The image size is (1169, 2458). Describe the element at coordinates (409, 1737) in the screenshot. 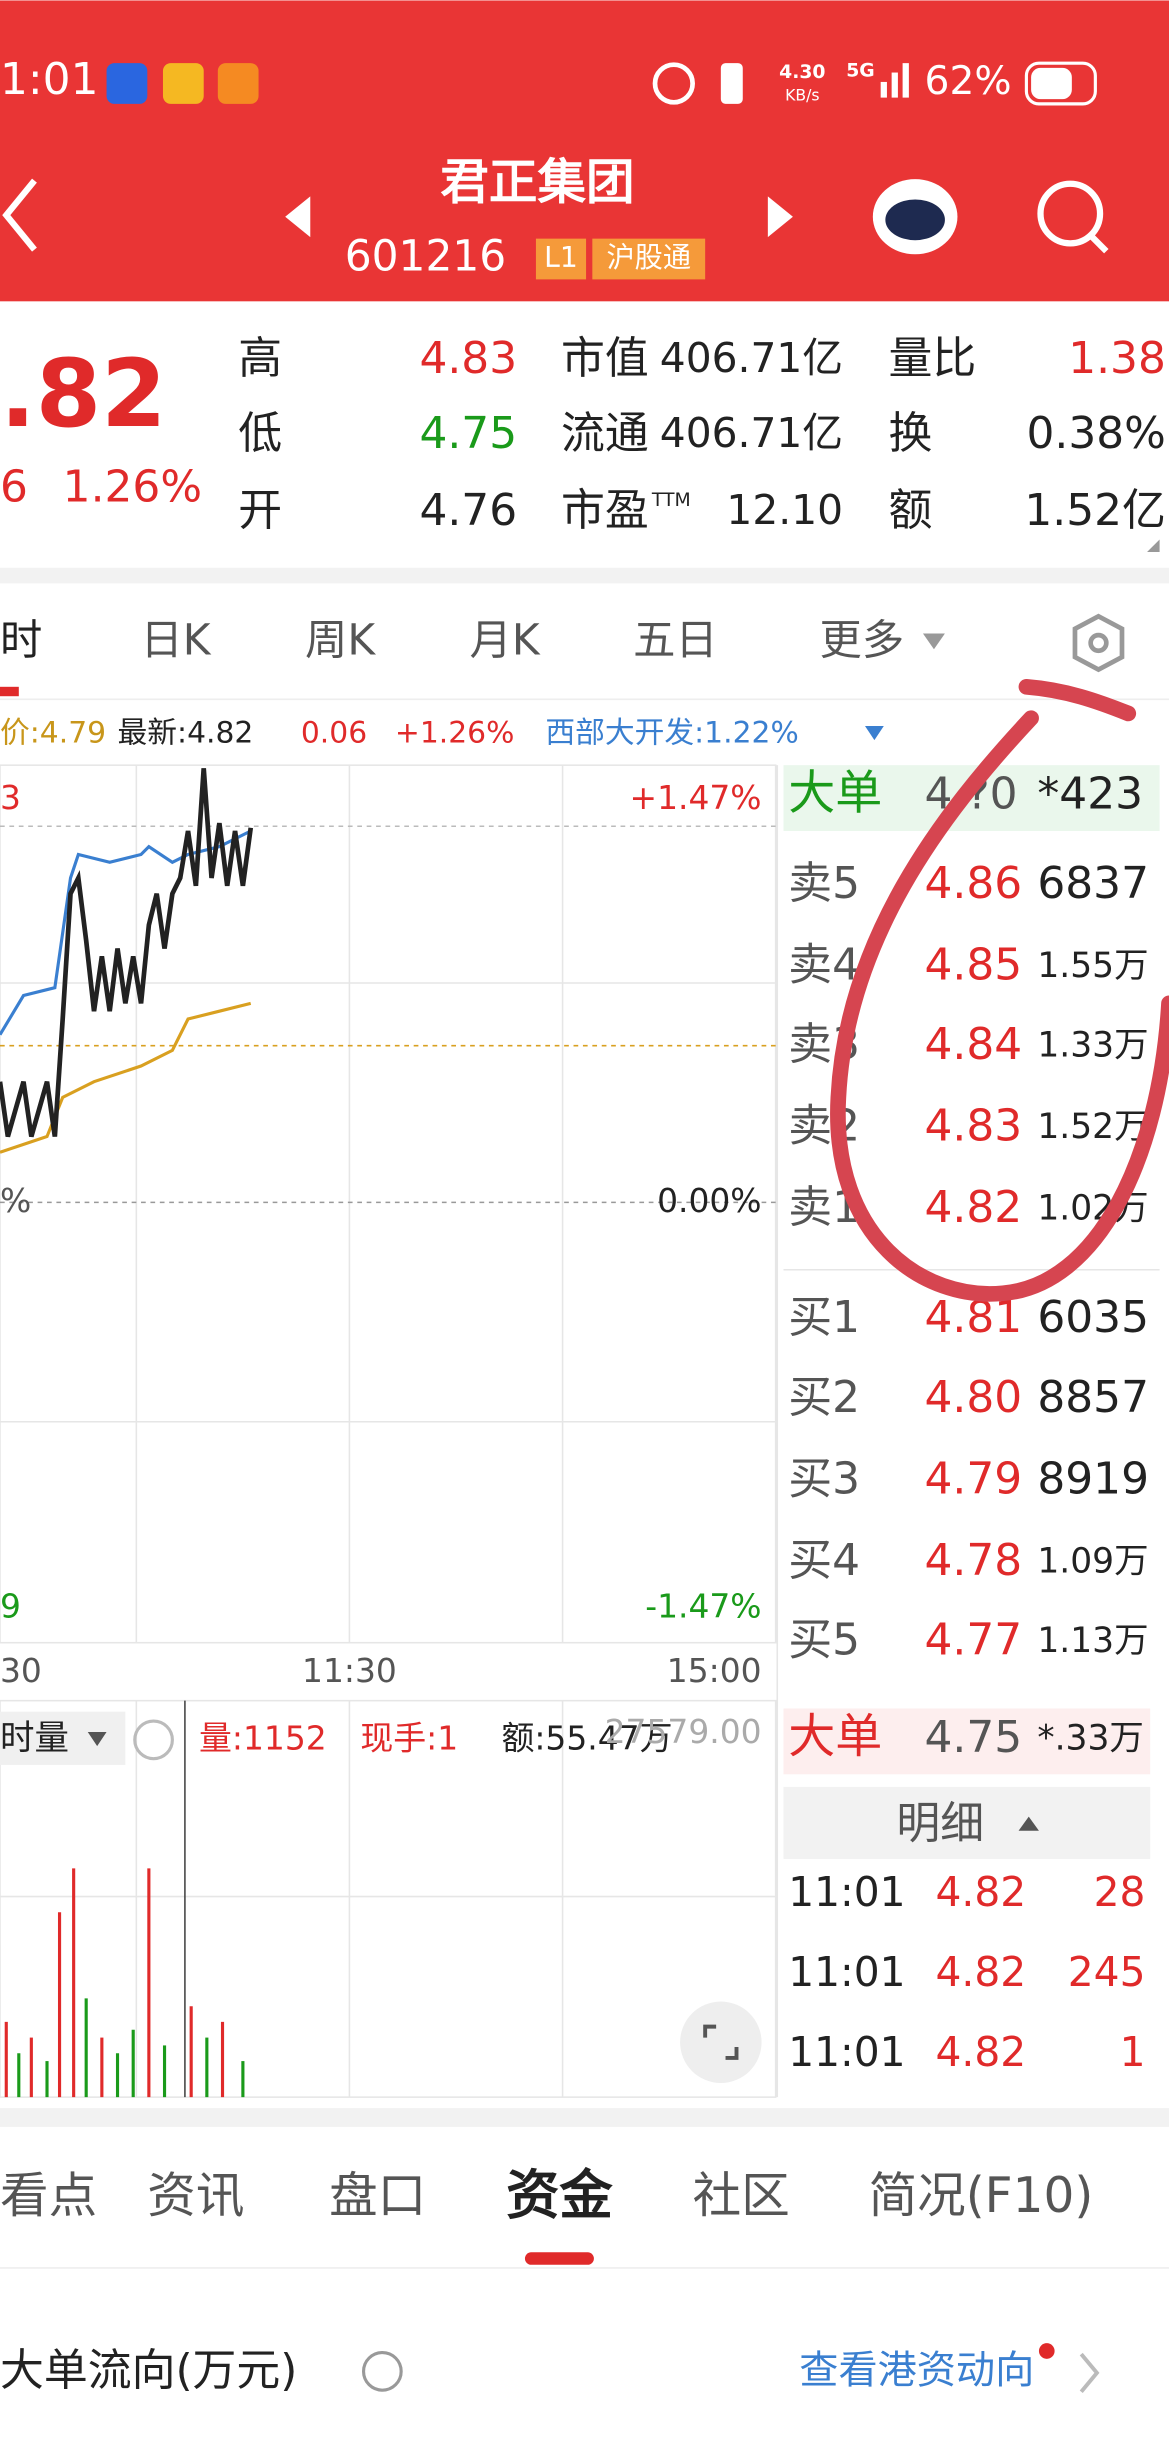

I see `volume-hand: 现手:1` at that location.